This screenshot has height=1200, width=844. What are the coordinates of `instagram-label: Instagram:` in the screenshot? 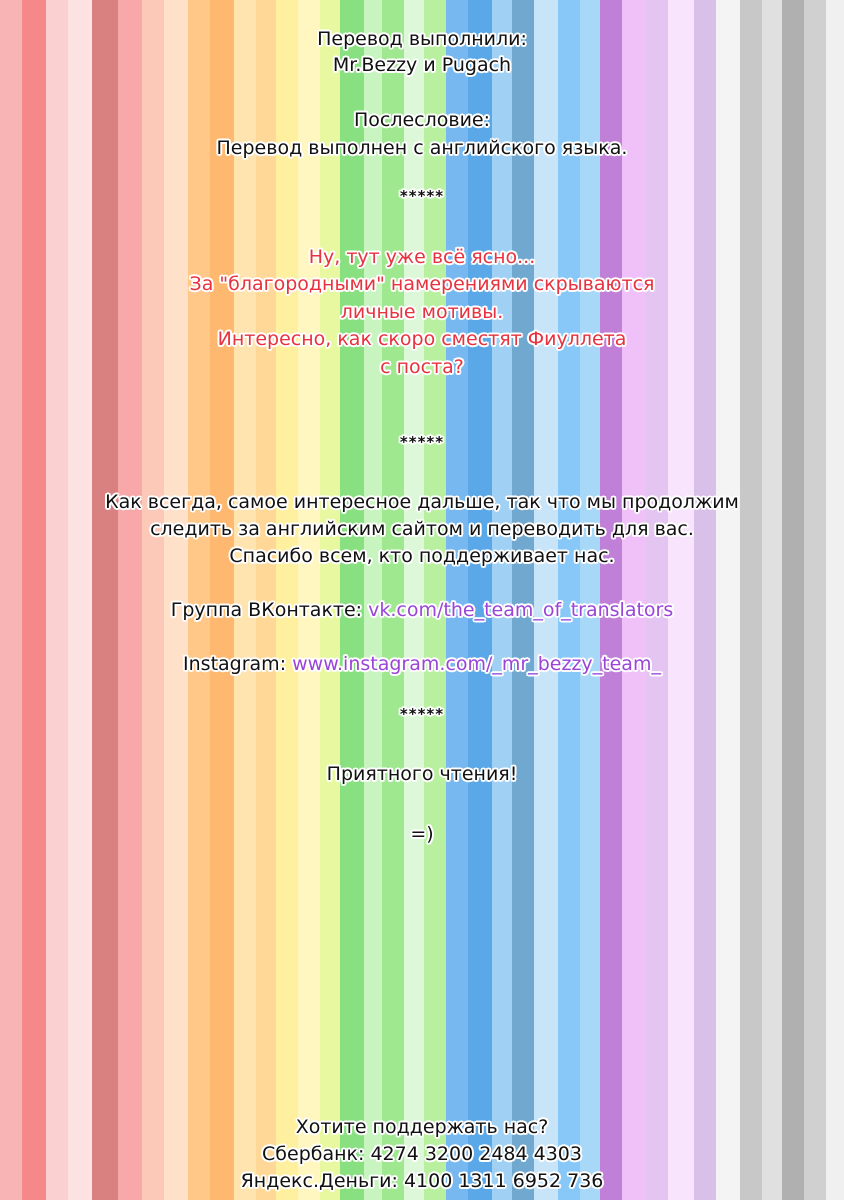 It's located at (238, 664).